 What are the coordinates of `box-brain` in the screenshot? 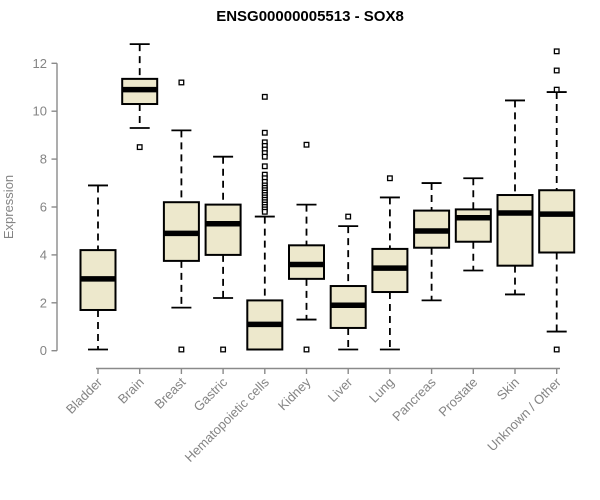 It's located at (140, 97).